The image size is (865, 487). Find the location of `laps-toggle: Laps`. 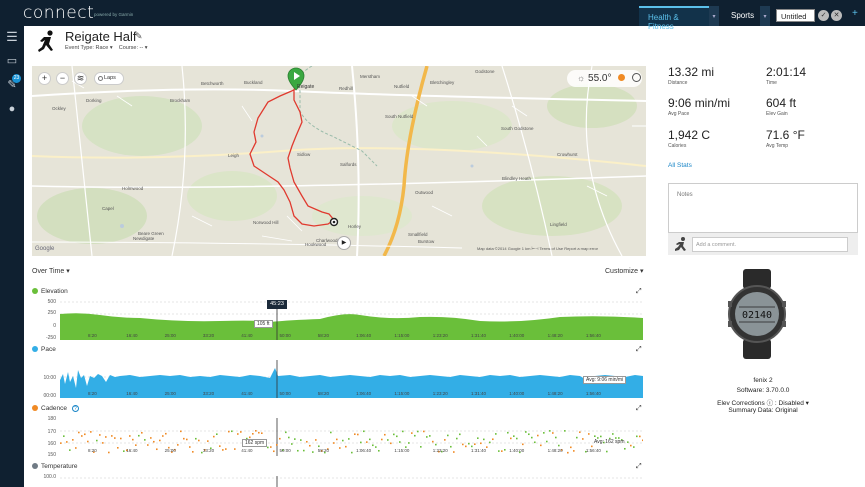

laps-toggle: Laps is located at coordinates (109, 78).